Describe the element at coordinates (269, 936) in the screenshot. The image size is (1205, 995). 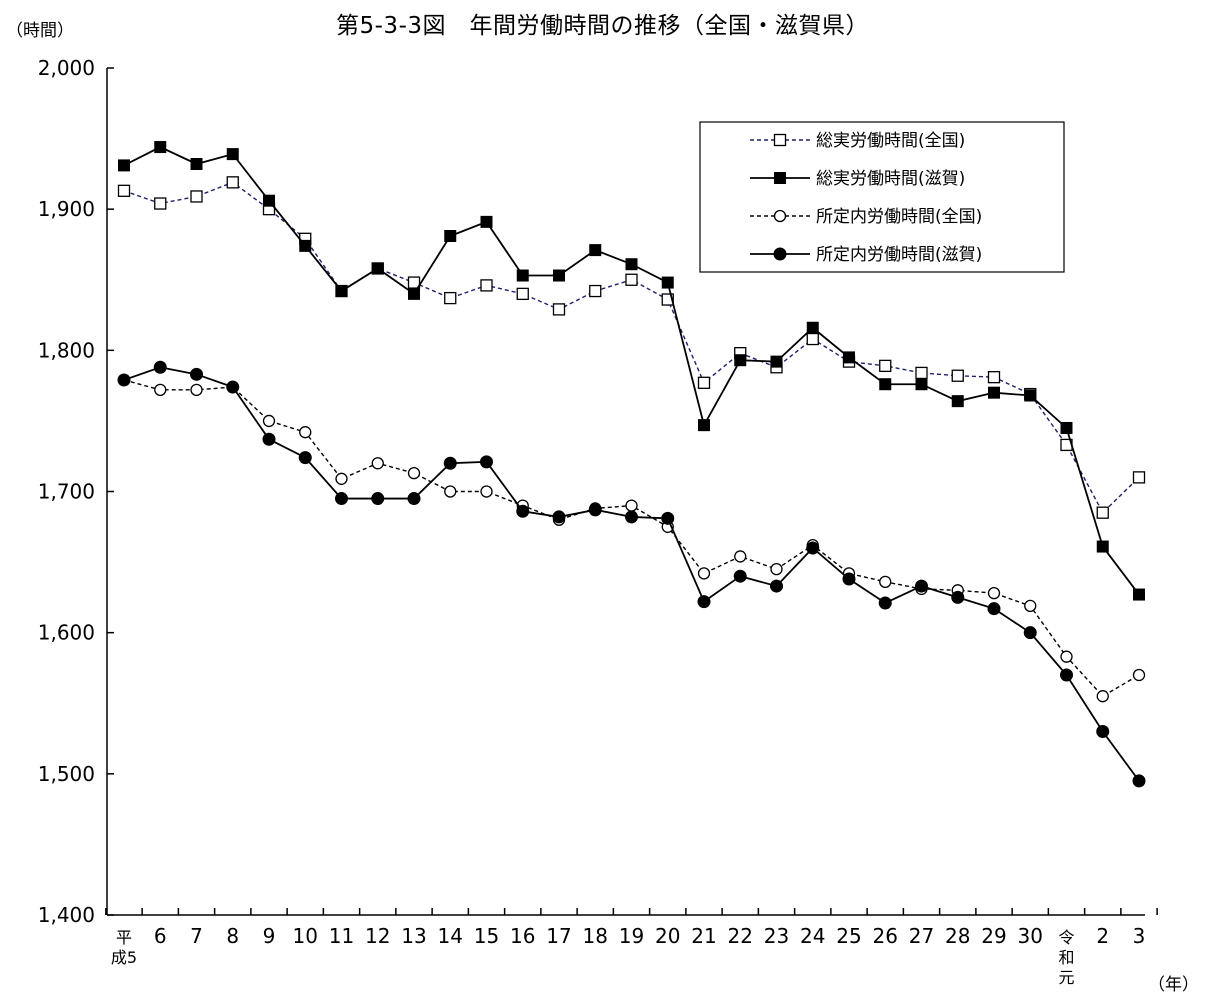
I see `x-tick-label: 9` at that location.